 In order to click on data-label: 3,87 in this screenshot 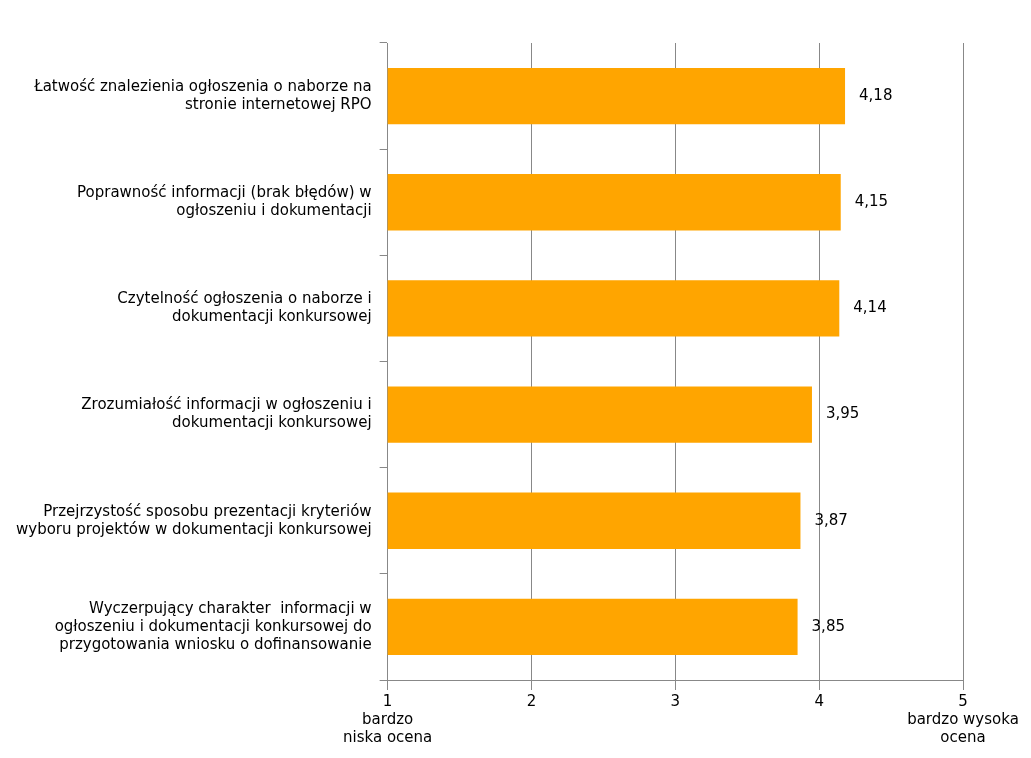, I will do `click(831, 519)`.